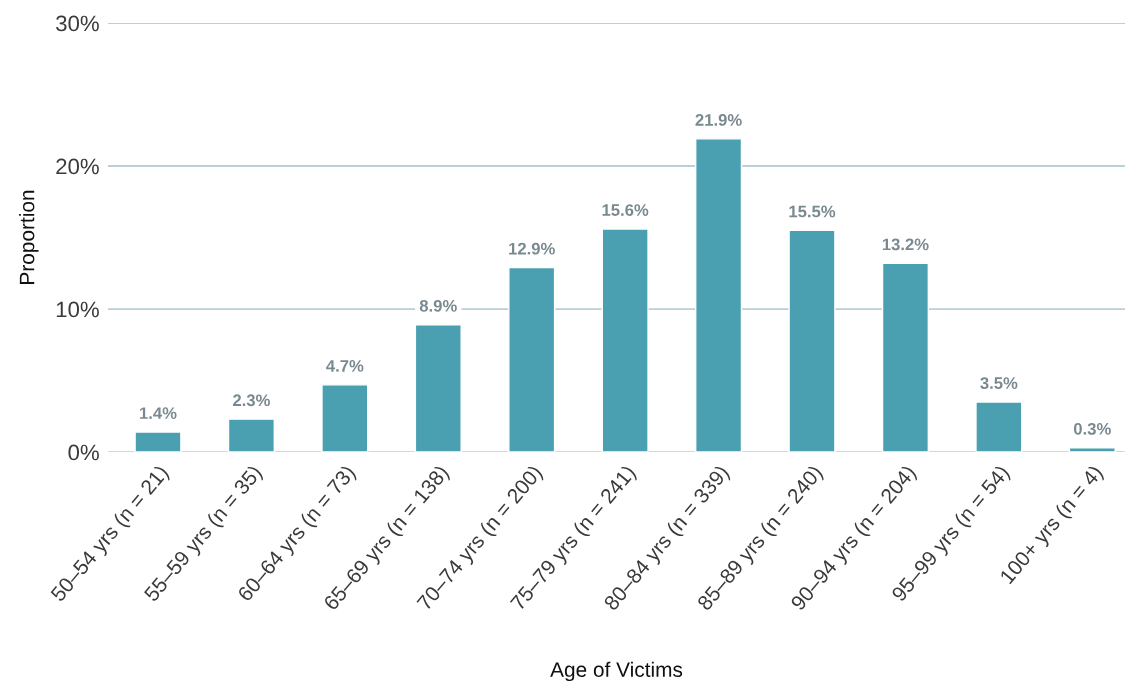  I want to click on data-label: 13.2%, so click(905, 244).